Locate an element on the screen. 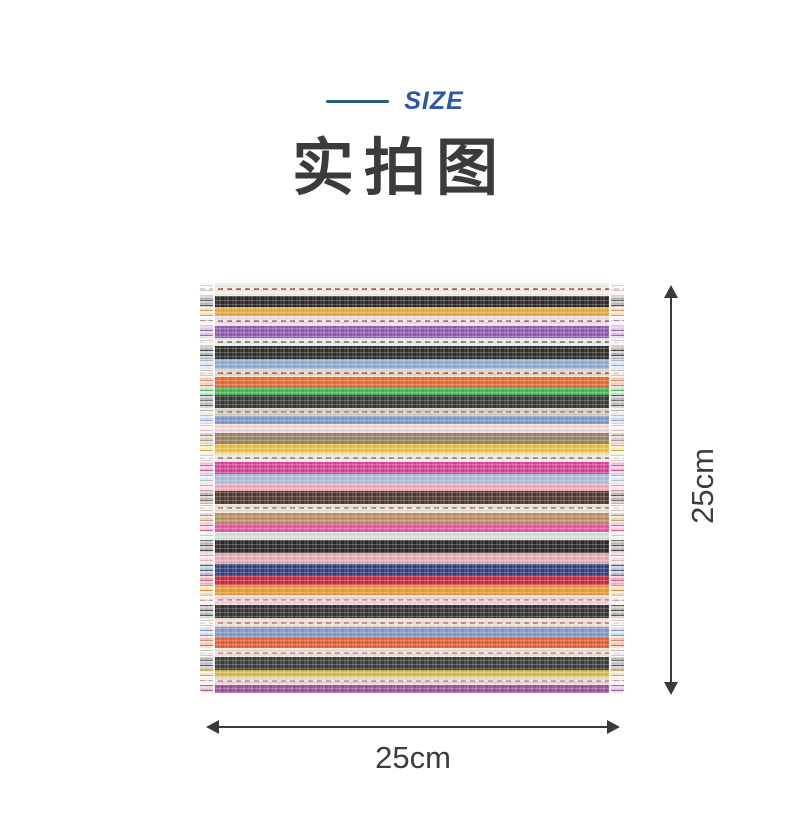 This screenshot has height=816, width=790. width-dimension-arrow is located at coordinates (413, 727).